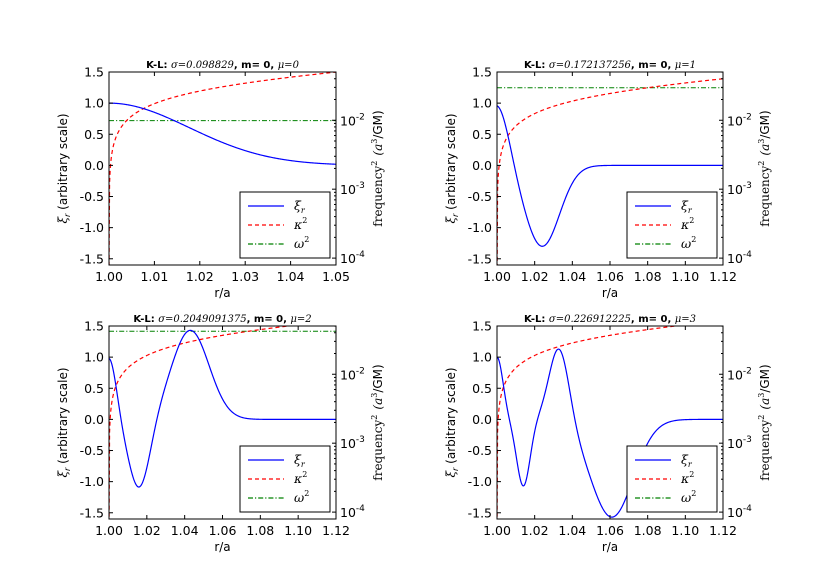  What do you see at coordinates (610, 319) in the screenshot?
I see `panel-title: K-L: σ=0.226912225, m= 0, μ=3` at bounding box center [610, 319].